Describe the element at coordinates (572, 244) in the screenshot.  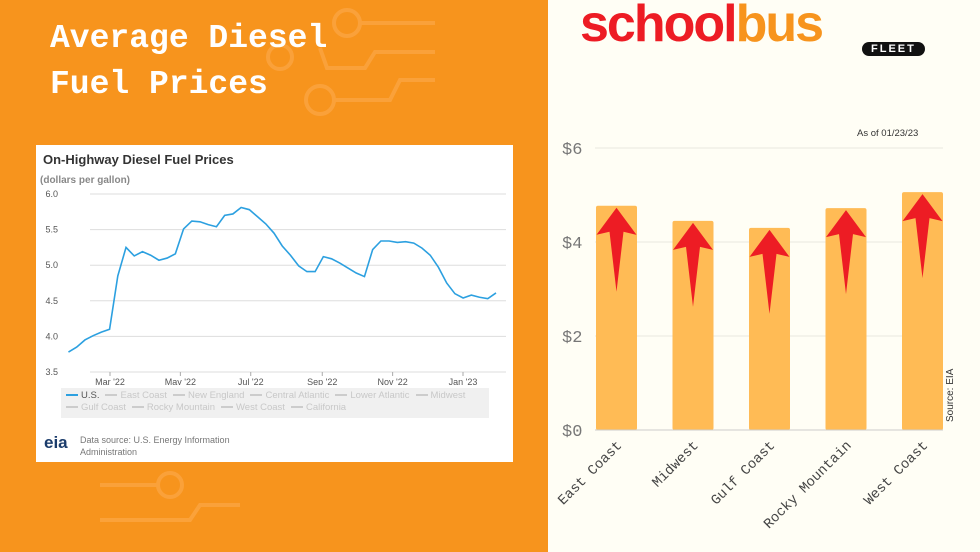
I see `y-tick-label: $4` at that location.